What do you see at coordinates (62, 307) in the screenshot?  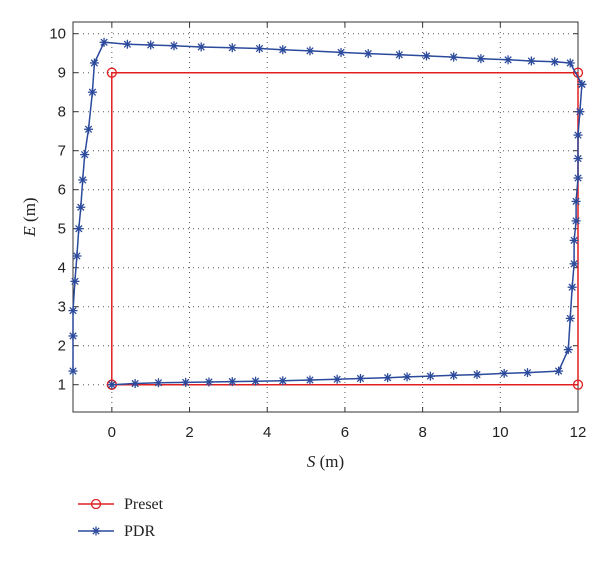 I see `y-tick-label: 3` at bounding box center [62, 307].